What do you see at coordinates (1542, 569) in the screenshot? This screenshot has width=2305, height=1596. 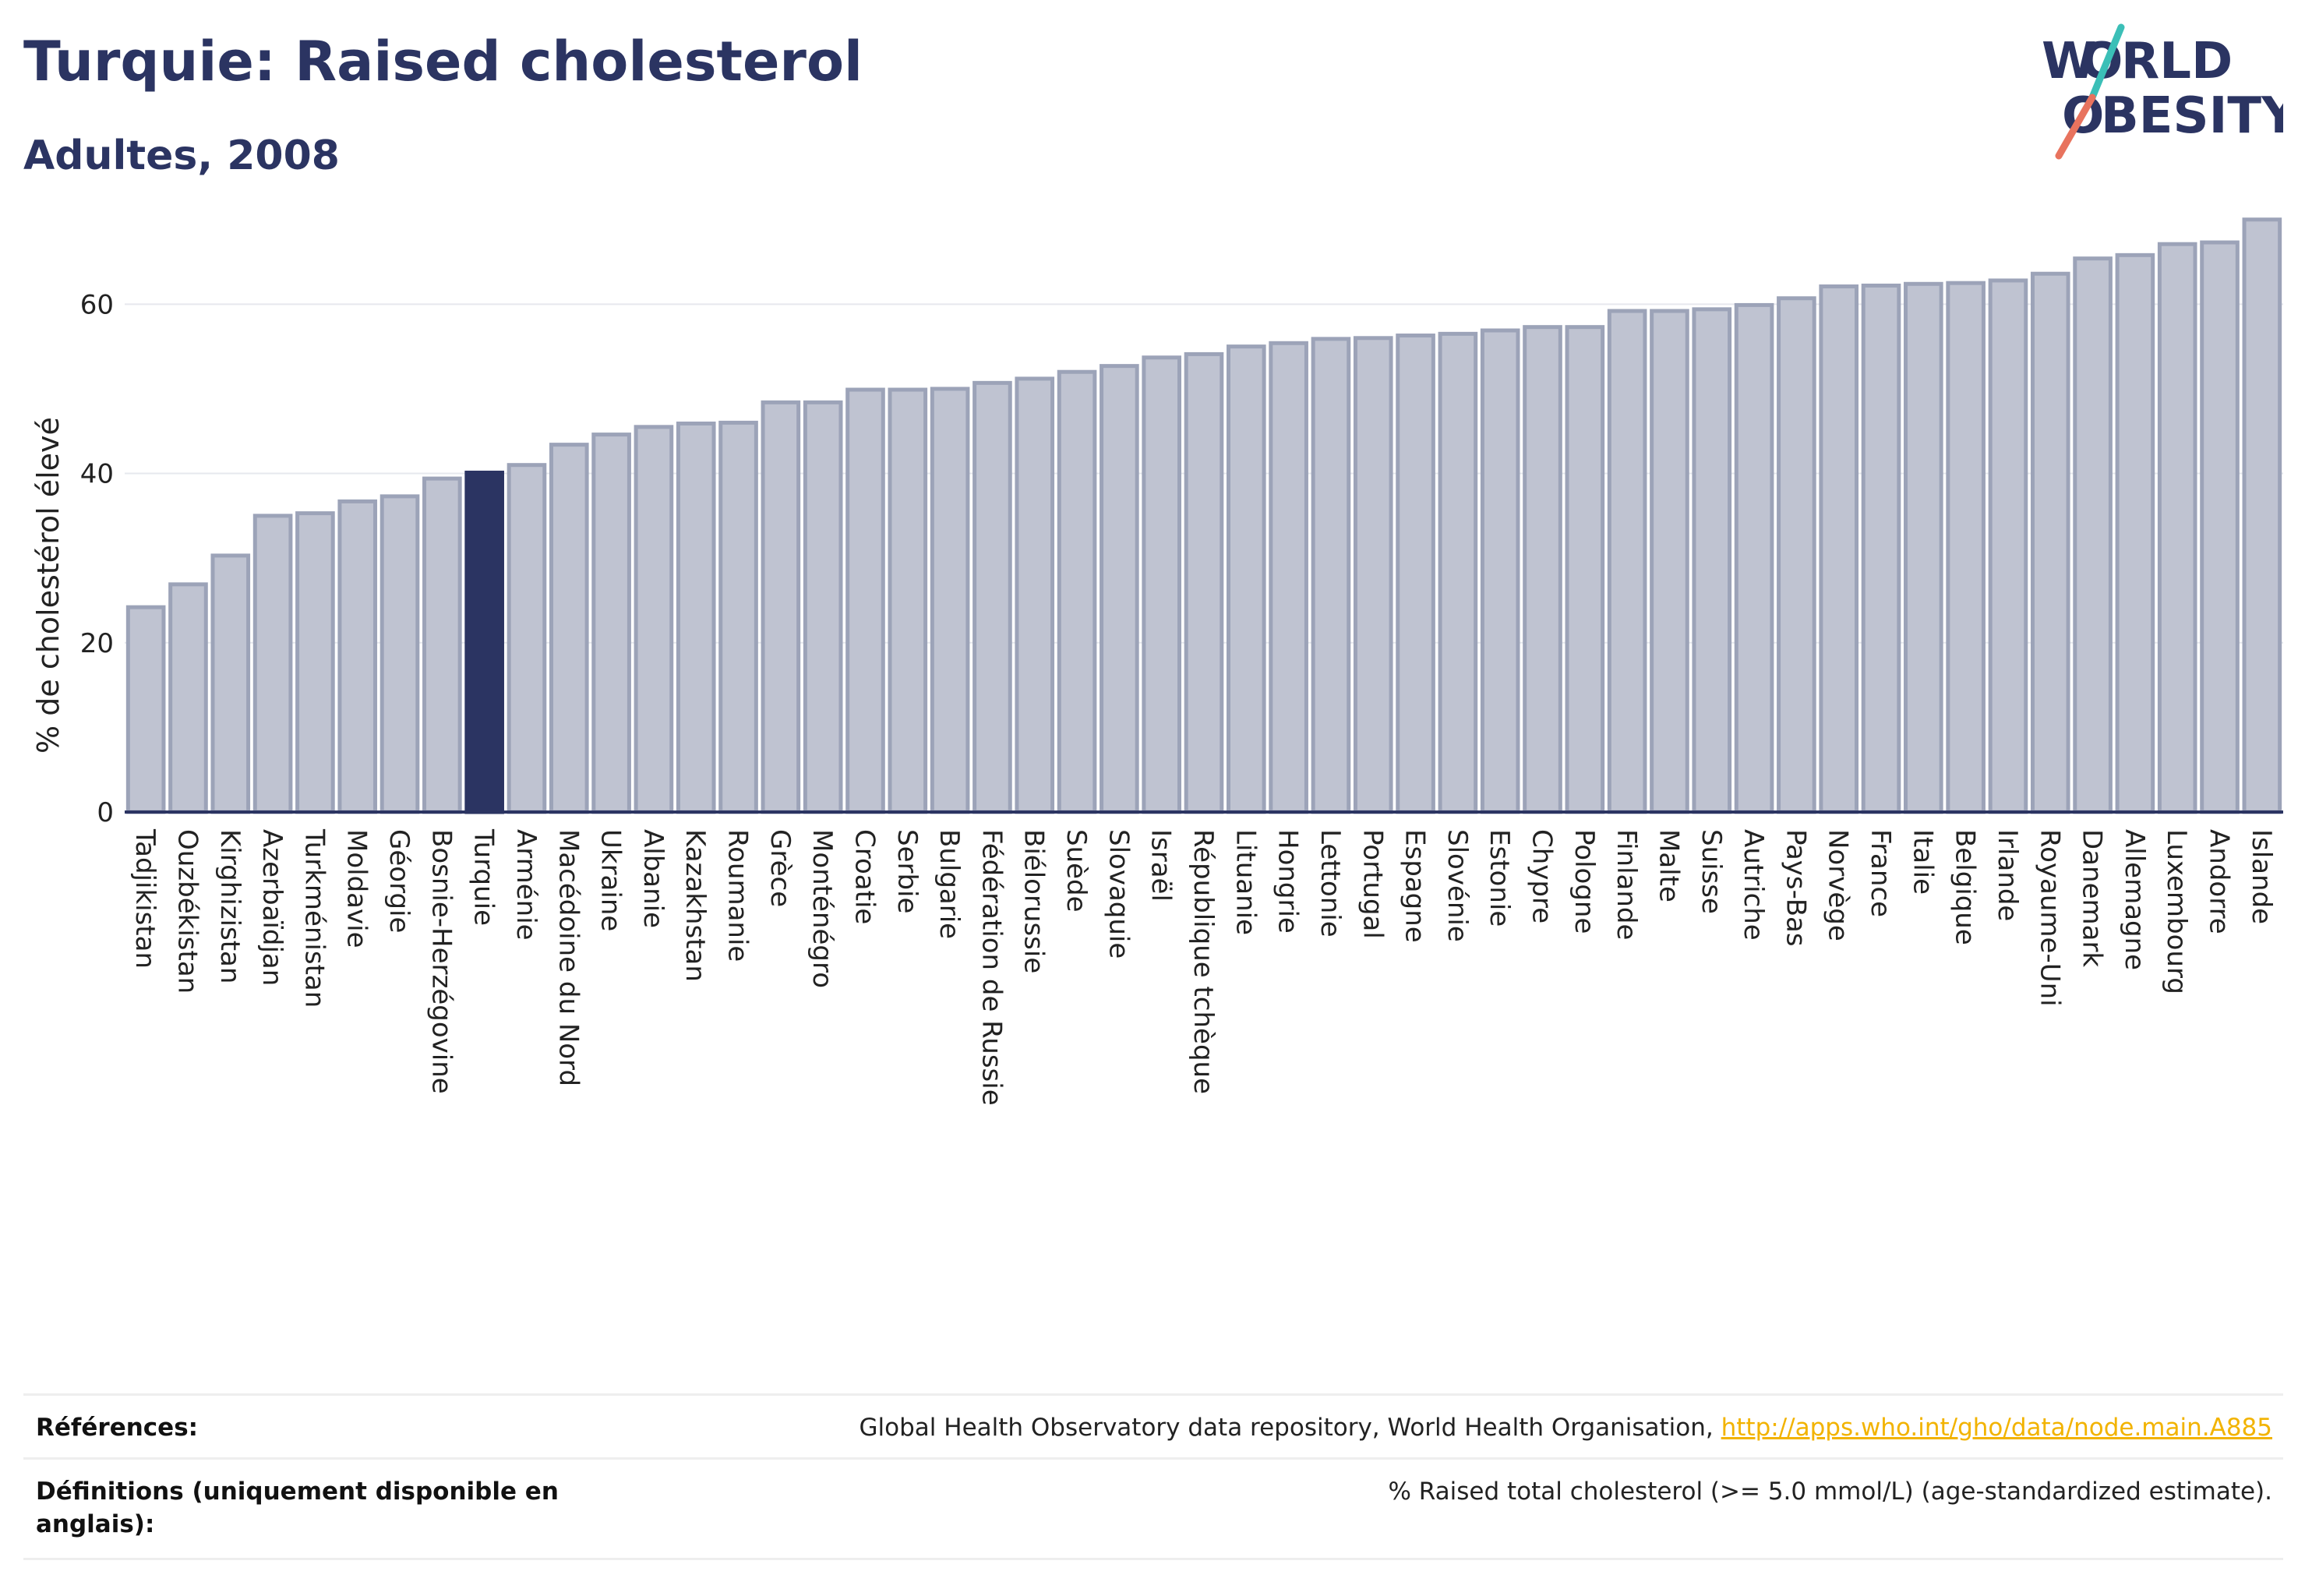 I see `bar-chypre` at bounding box center [1542, 569].